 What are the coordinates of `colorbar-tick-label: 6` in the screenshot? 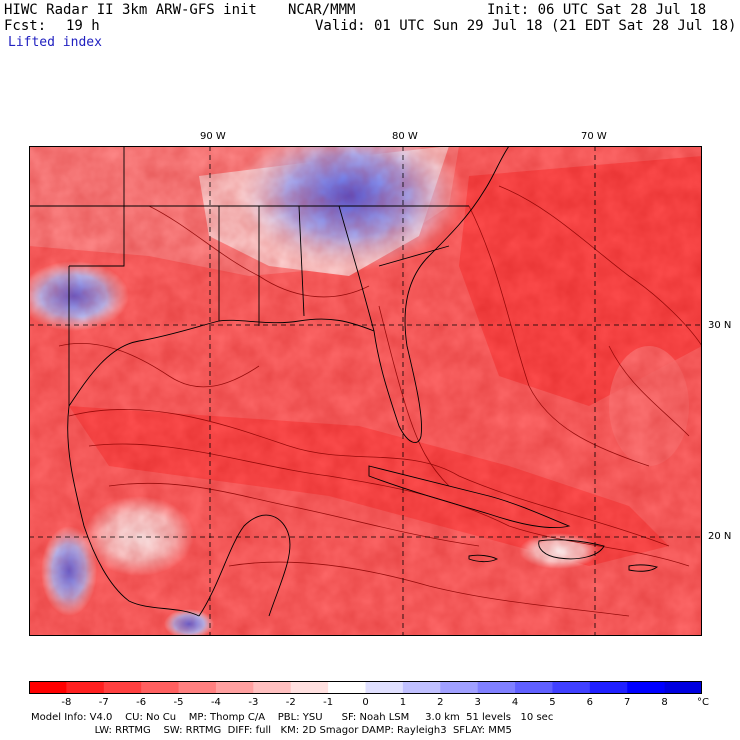 It's located at (590, 702).